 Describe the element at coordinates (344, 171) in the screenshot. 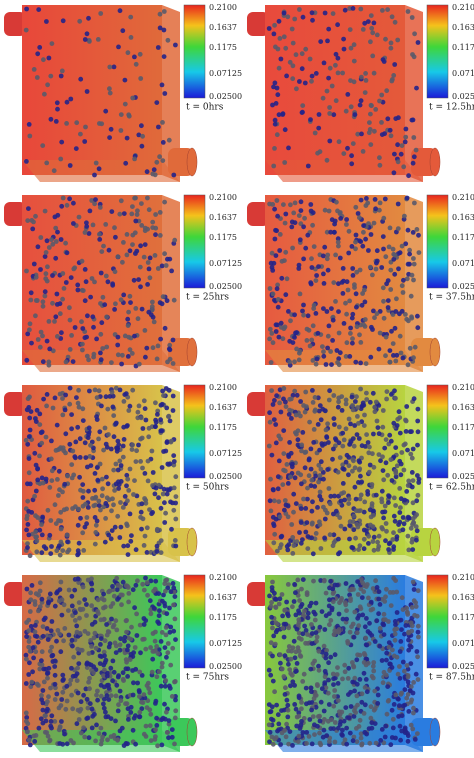

I see `box-bottom` at that location.